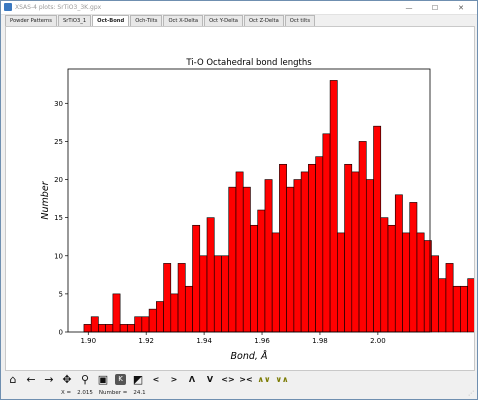 This screenshot has width=478, height=400. I want to click on save-icon: ▣, so click(103, 379).